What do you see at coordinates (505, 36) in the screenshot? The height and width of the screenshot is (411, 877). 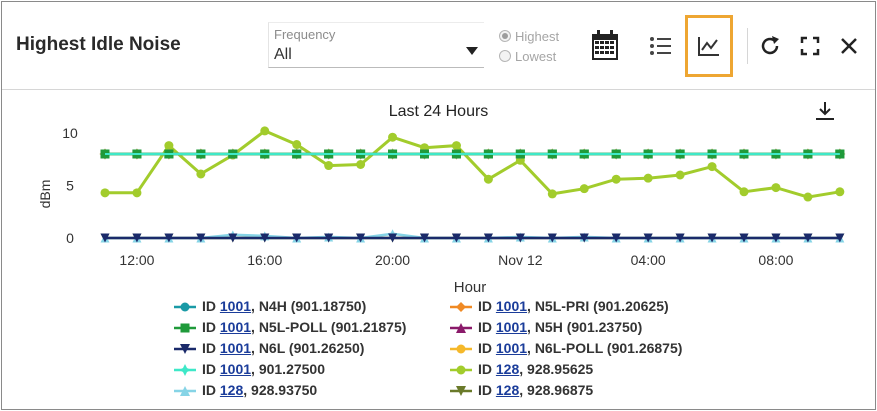 I see `radio-selected-icon` at bounding box center [505, 36].